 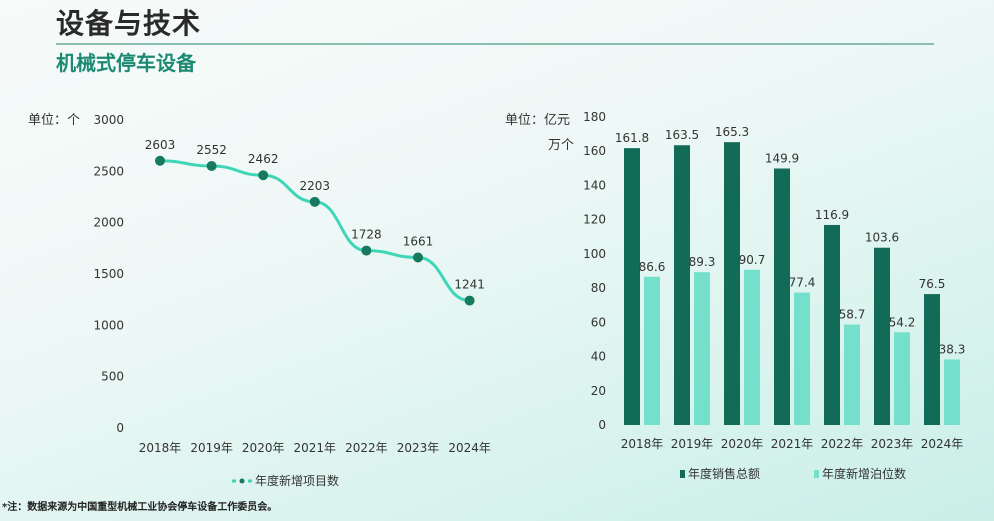 I want to click on y-tick-label: 3000, so click(x=108, y=120).